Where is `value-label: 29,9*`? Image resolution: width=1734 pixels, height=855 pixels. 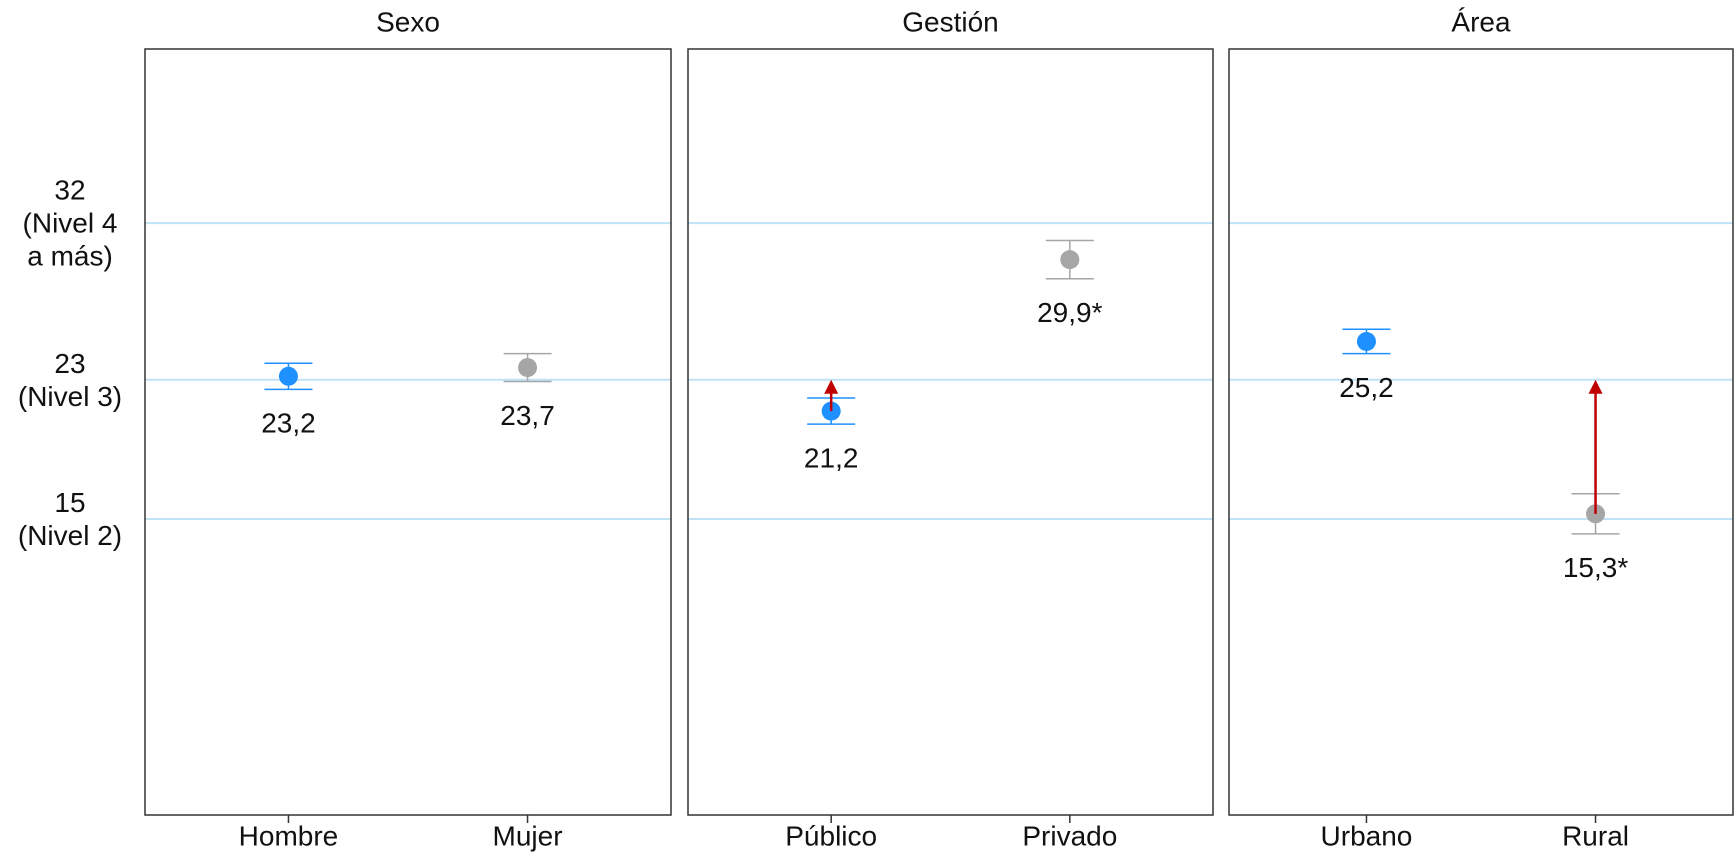 value-label: 29,9* is located at coordinates (1069, 312).